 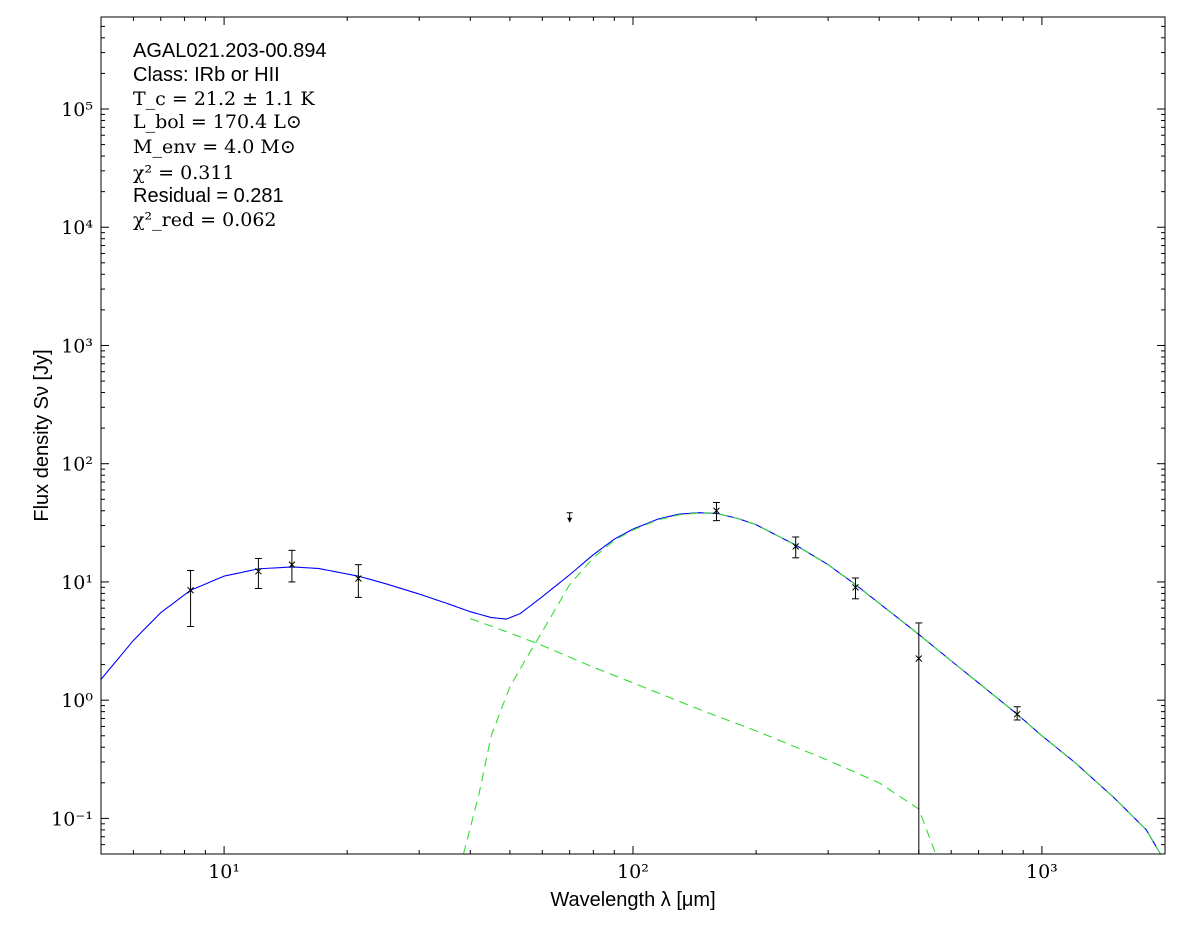 I want to click on class-label: Class: IRb or HII, so click(x=206, y=75).